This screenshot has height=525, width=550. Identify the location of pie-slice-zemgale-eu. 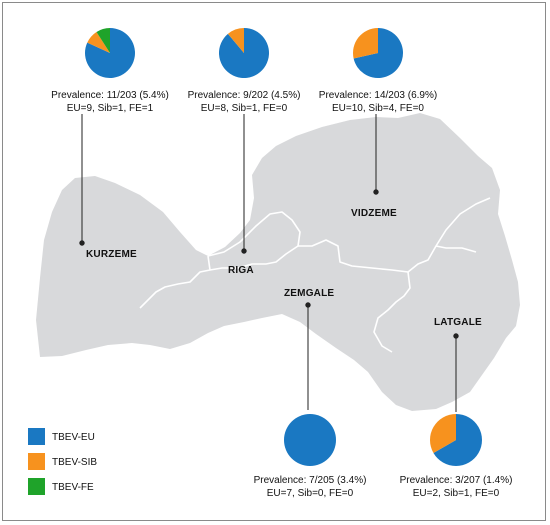
(310, 440).